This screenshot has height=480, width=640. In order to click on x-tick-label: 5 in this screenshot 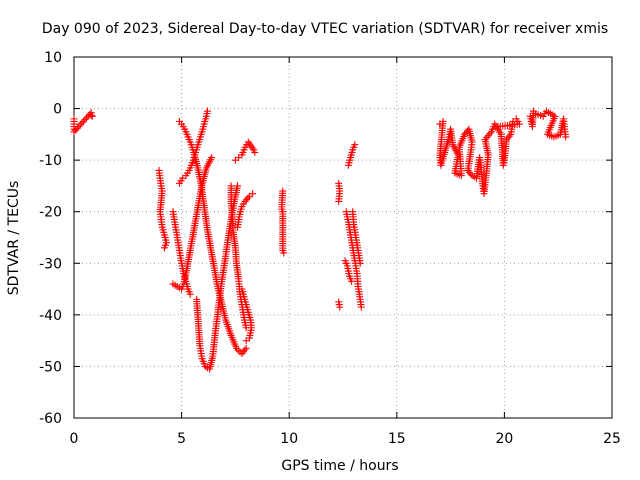, I will do `click(181, 439)`.